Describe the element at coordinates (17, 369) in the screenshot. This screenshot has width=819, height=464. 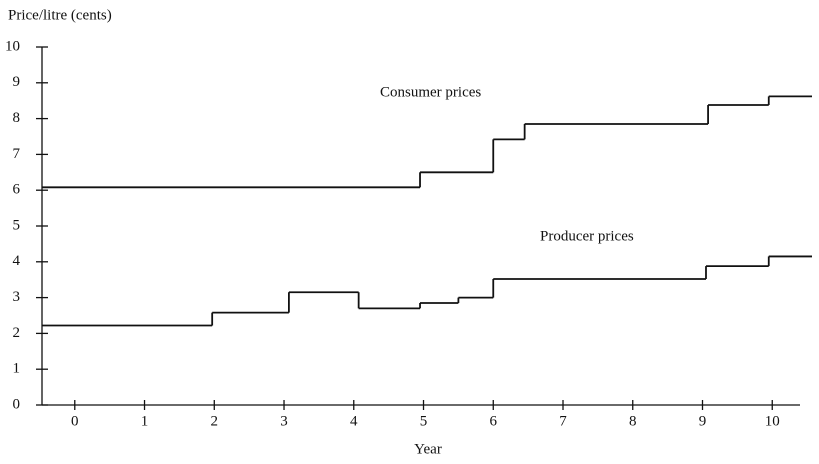
I see `y-tick-label: 1` at that location.